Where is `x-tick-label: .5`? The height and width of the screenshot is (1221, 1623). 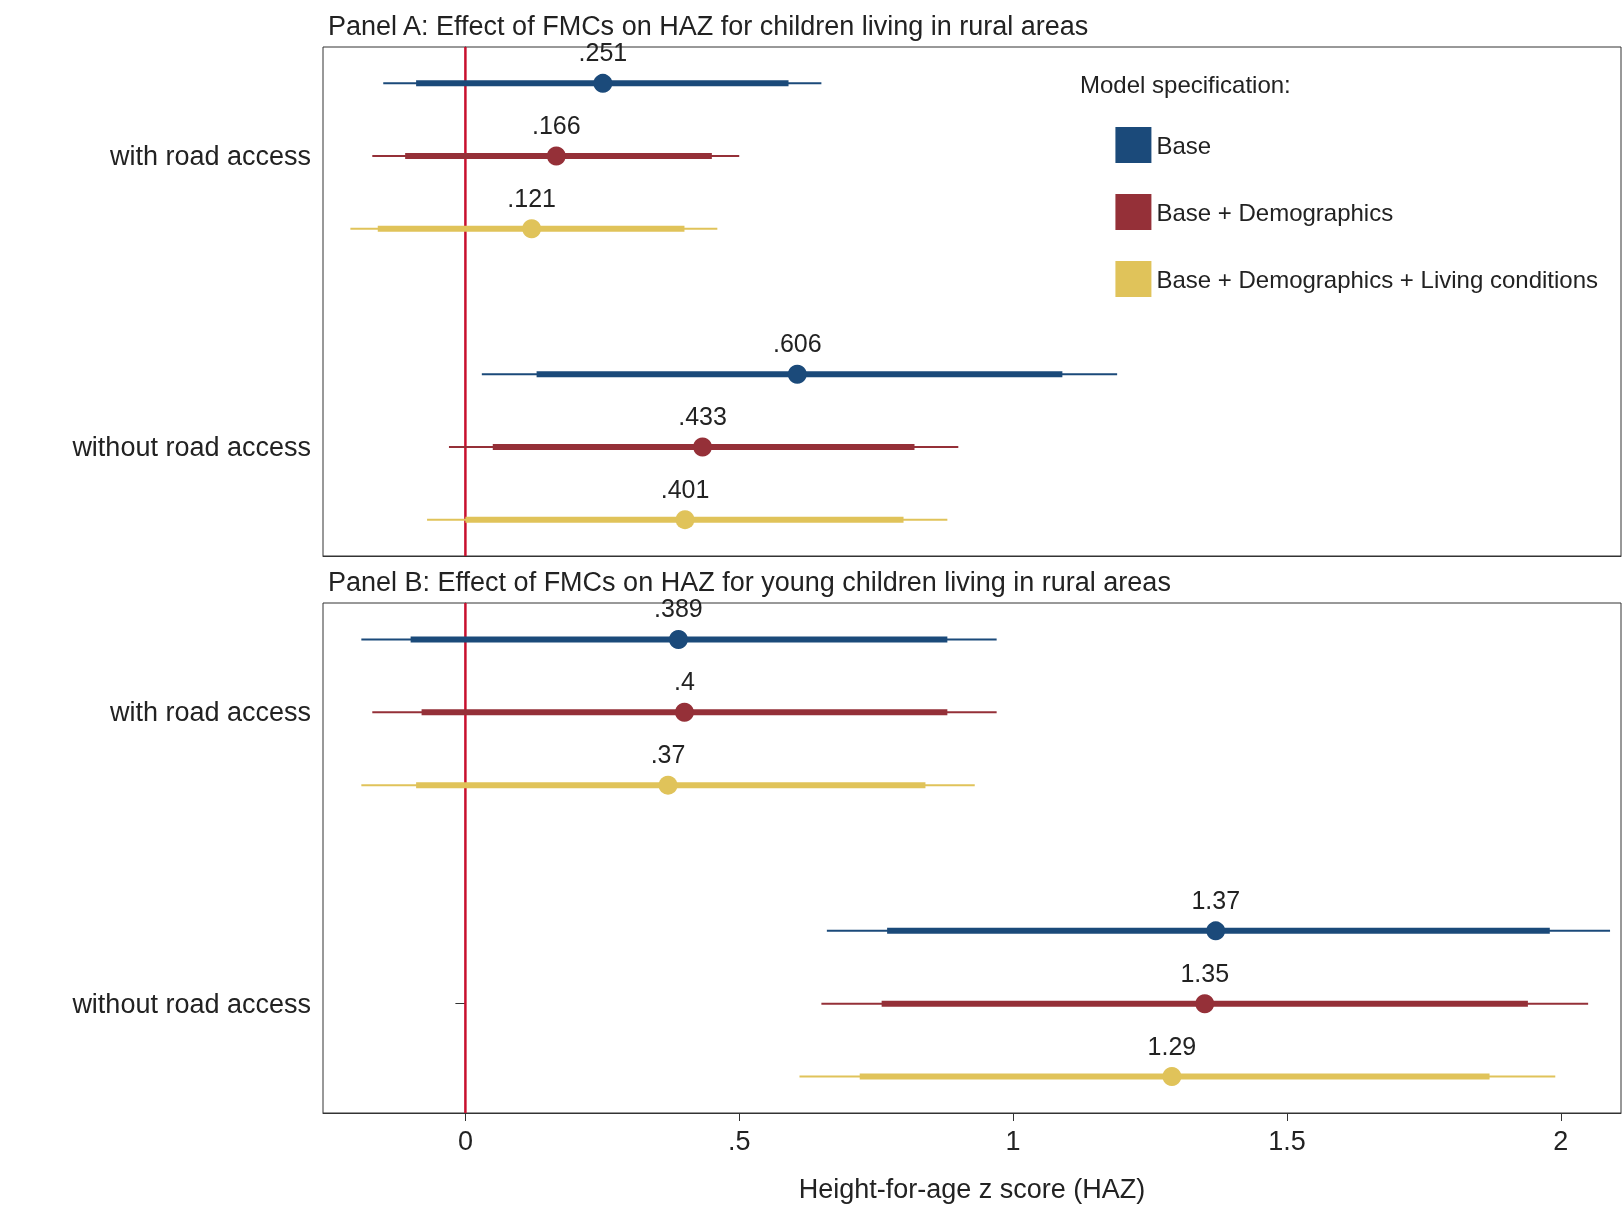
x-tick-label: .5 is located at coordinates (739, 1140).